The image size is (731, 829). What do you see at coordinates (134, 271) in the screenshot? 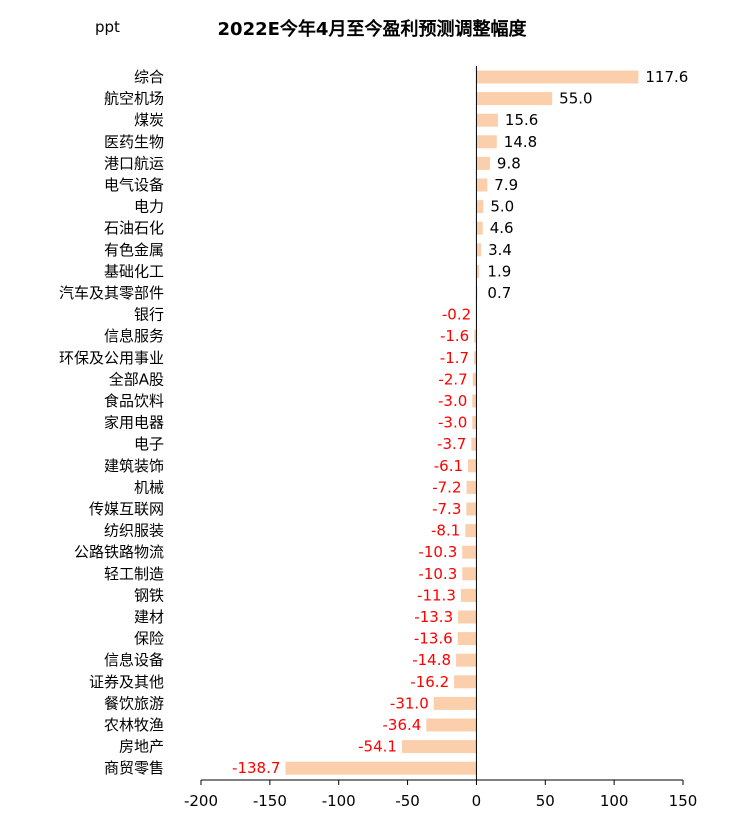
I see `category-label: 基础化工` at bounding box center [134, 271].